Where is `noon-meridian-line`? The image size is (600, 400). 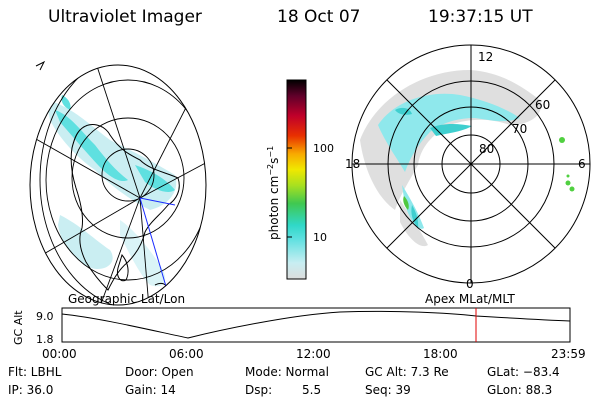
noon-meridian-line is located at coordinates (155, 249).